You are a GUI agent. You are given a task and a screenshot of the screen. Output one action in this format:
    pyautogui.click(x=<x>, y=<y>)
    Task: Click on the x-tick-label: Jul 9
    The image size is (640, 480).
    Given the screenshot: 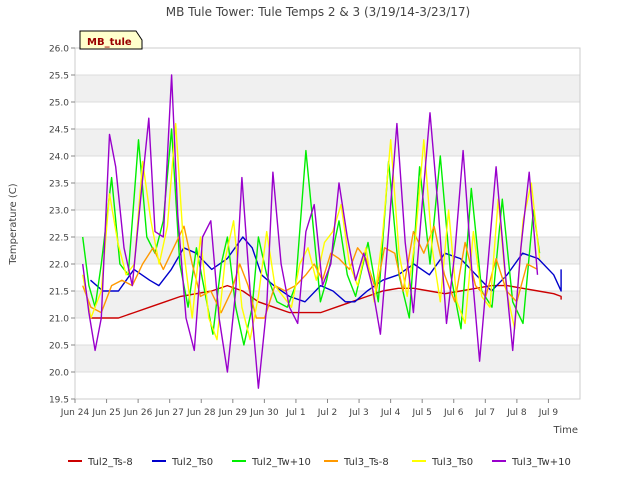 What is the action you would take?
    pyautogui.click(x=548, y=413)
    